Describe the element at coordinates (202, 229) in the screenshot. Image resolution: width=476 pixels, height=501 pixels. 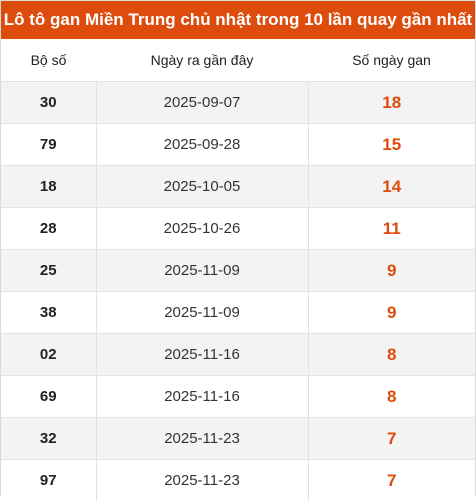
I see `row-date: 2025-10-26` at that location.